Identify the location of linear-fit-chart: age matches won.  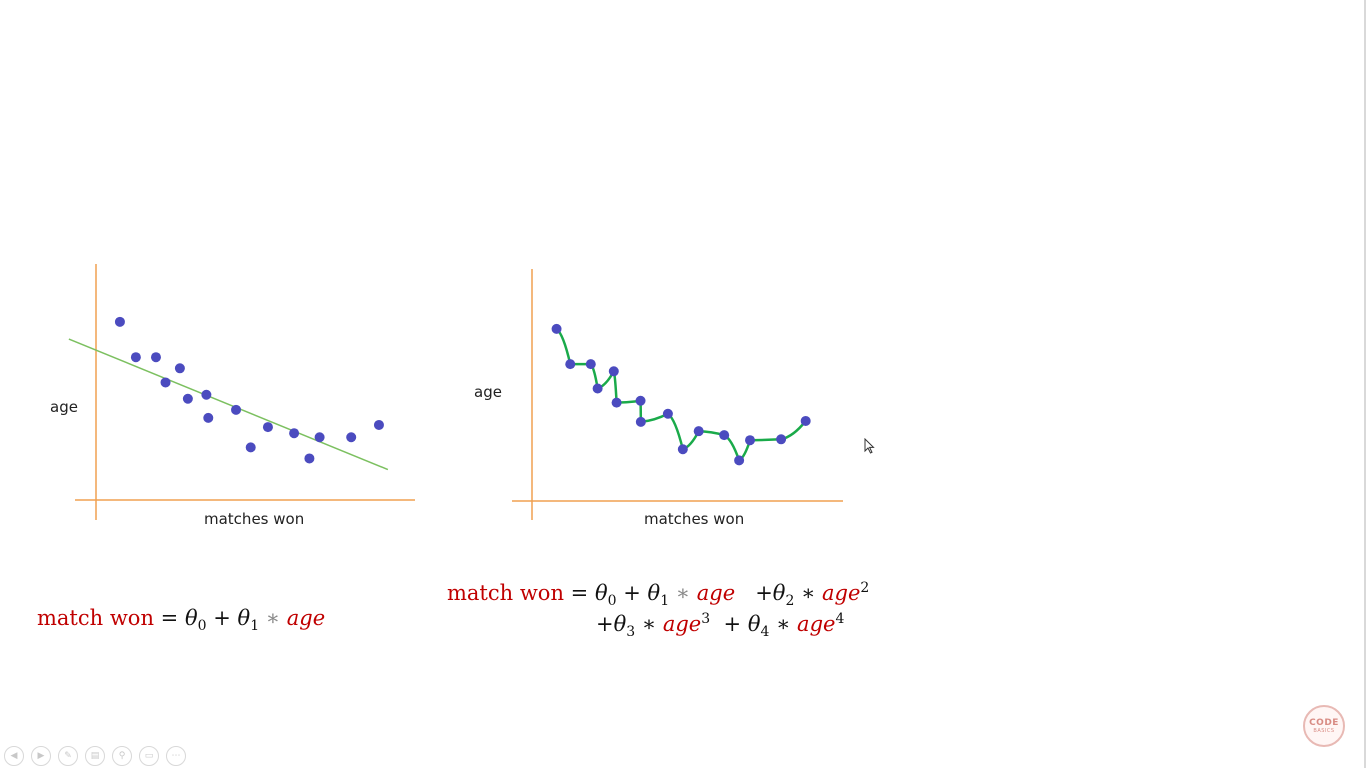
(232, 396).